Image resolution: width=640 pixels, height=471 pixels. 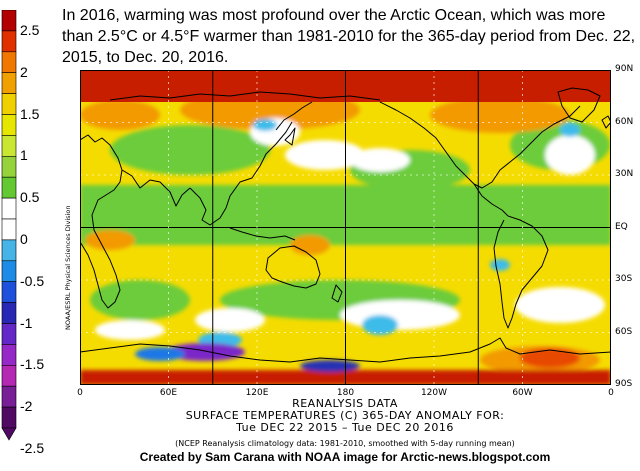 I want to click on white-patch-southern-ocean, so click(x=130, y=330).